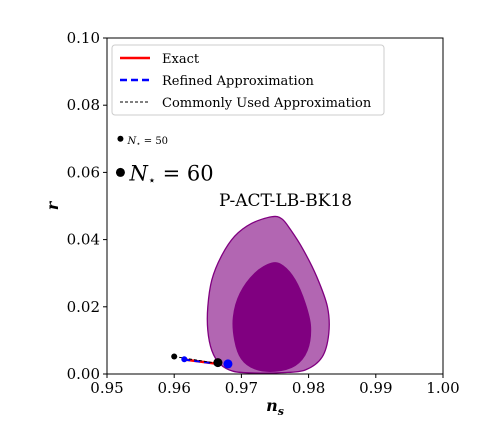  Describe the element at coordinates (152, 180) in the screenshot. I see `marker-key-label-60-sub: ⋆` at that location.